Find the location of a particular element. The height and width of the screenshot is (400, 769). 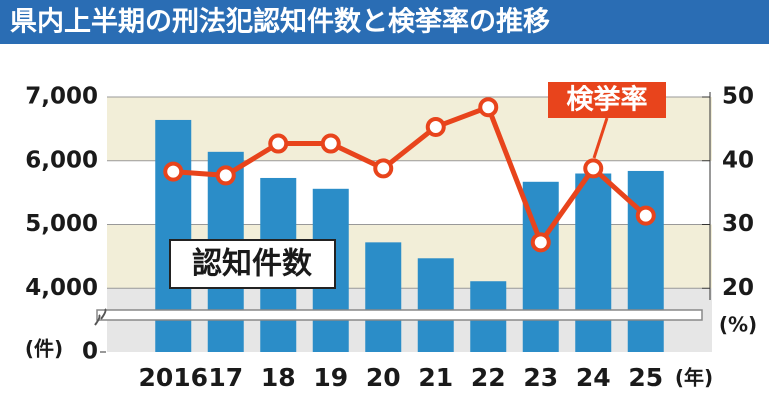

chart-title: 県内上半期の刑法犯認知件数と検挙率の推移 is located at coordinates (280, 22).